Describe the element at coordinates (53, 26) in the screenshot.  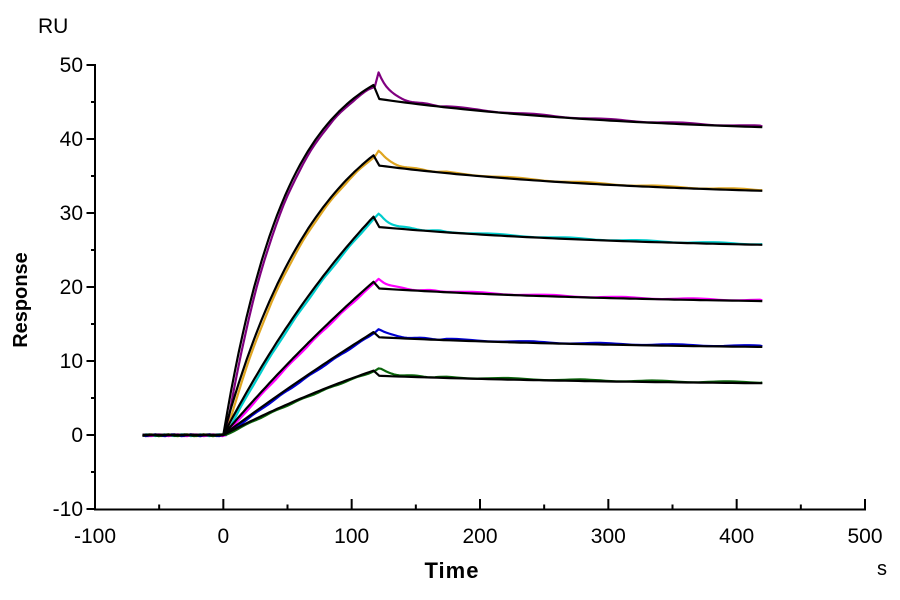
I see `y-axis-unit-label: RU` at that location.